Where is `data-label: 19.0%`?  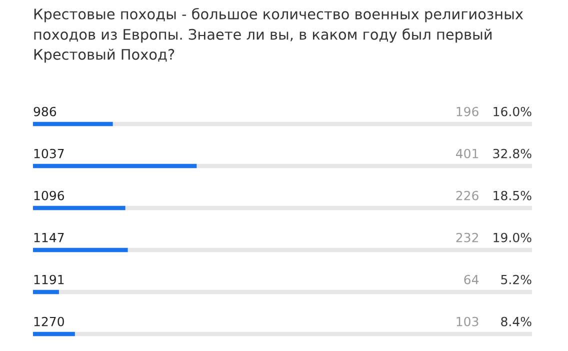 data-label: 19.0% is located at coordinates (513, 237).